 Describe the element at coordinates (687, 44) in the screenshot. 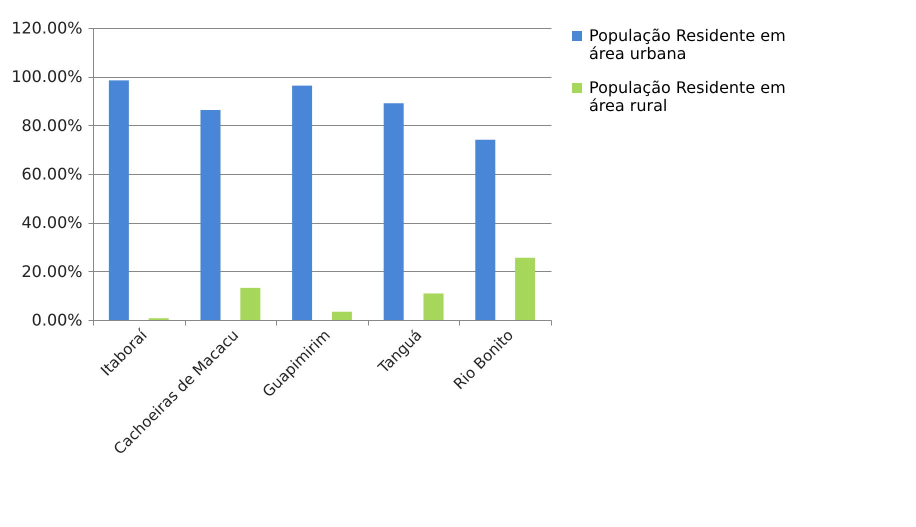

I see `legend-label: População Residente em área urbana` at that location.